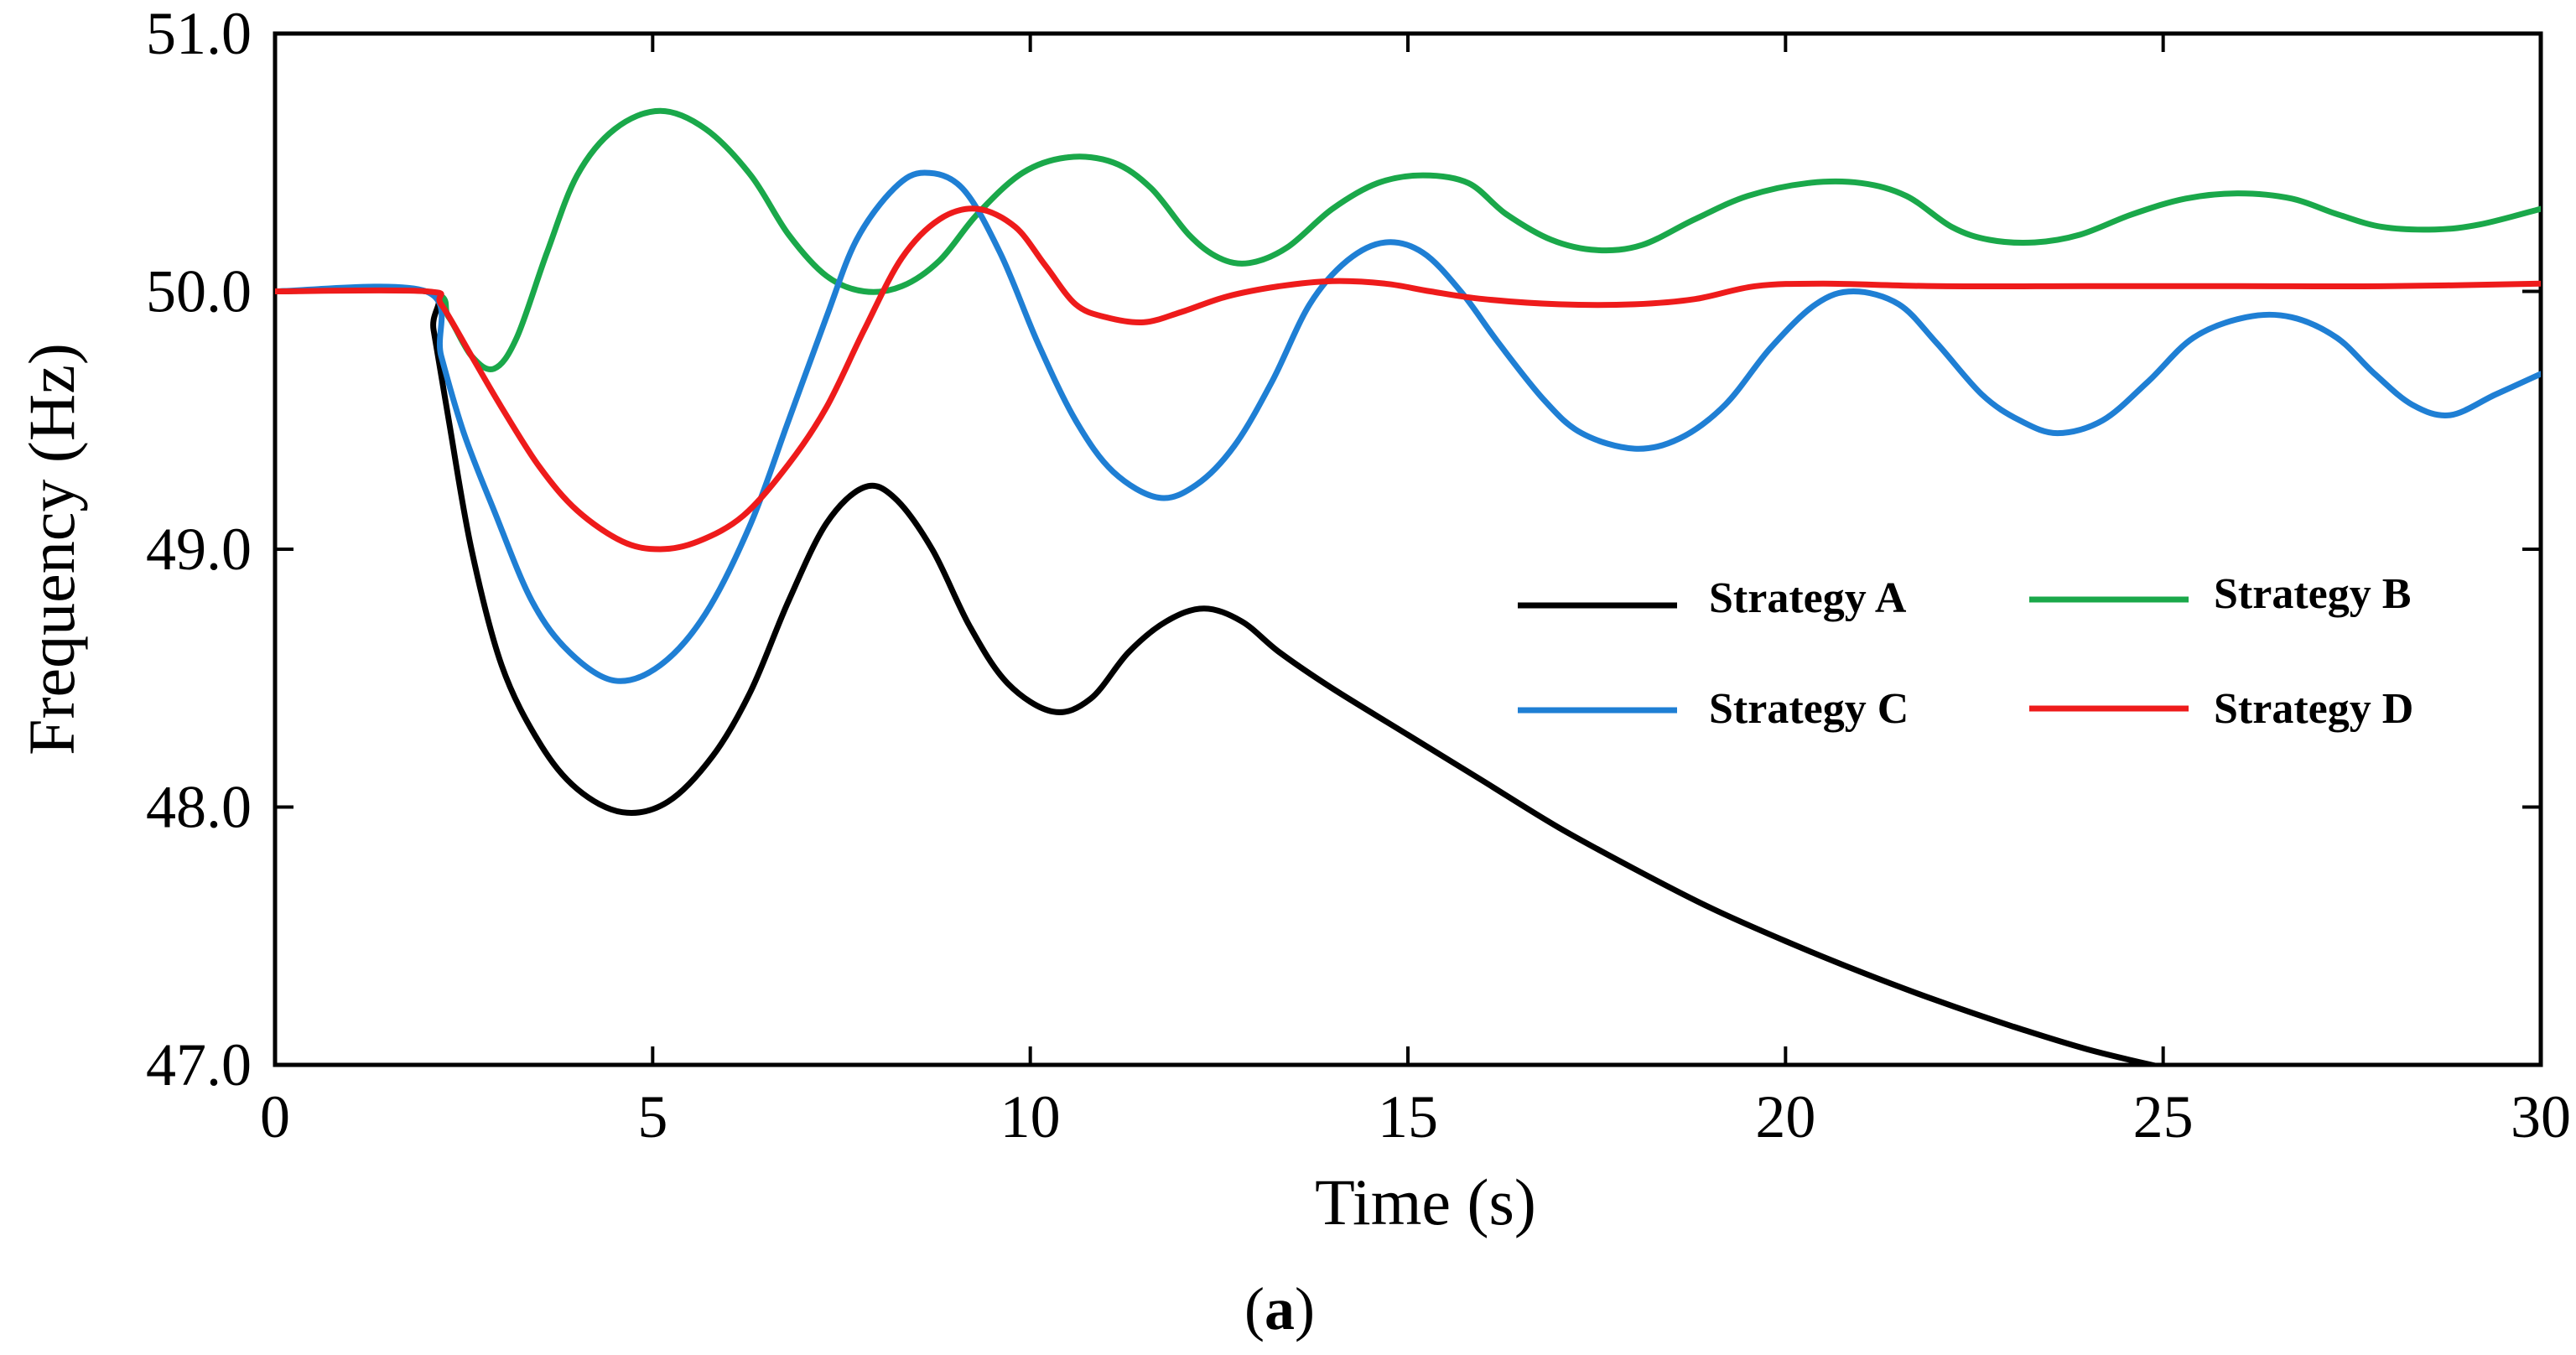 The image size is (2576, 1355). What do you see at coordinates (1425, 1202) in the screenshot?
I see `x-axis-title: Time (s)` at bounding box center [1425, 1202].